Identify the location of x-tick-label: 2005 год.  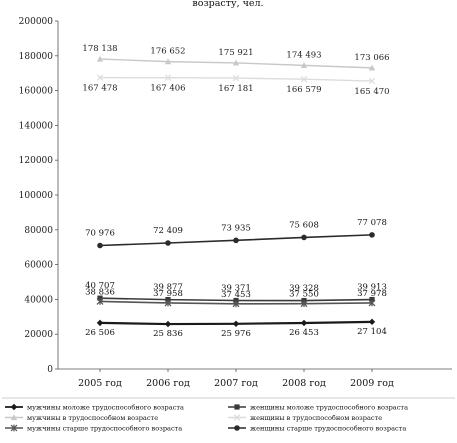
(100, 383).